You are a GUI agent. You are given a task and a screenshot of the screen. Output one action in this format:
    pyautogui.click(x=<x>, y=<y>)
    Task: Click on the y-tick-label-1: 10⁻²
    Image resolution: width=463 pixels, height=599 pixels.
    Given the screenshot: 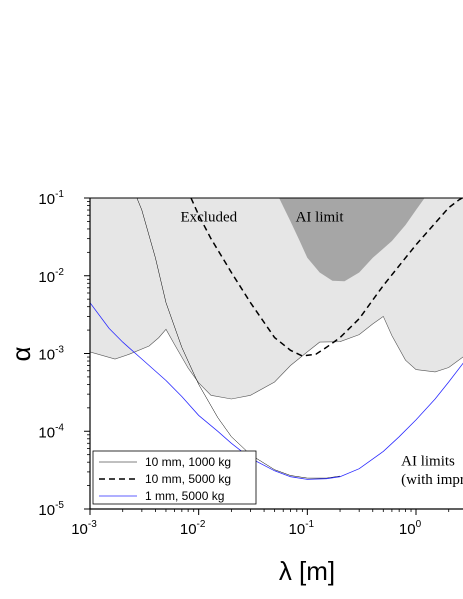 What is the action you would take?
    pyautogui.click(x=51, y=276)
    